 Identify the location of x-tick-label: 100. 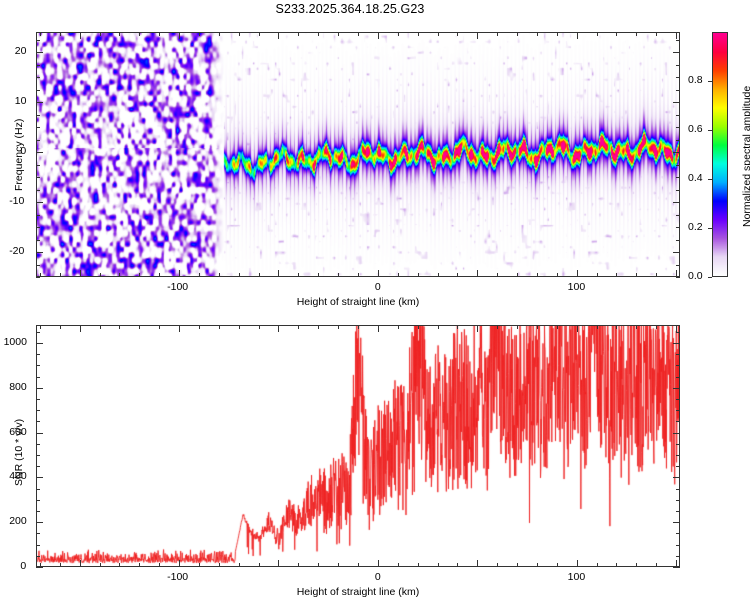
(576, 577).